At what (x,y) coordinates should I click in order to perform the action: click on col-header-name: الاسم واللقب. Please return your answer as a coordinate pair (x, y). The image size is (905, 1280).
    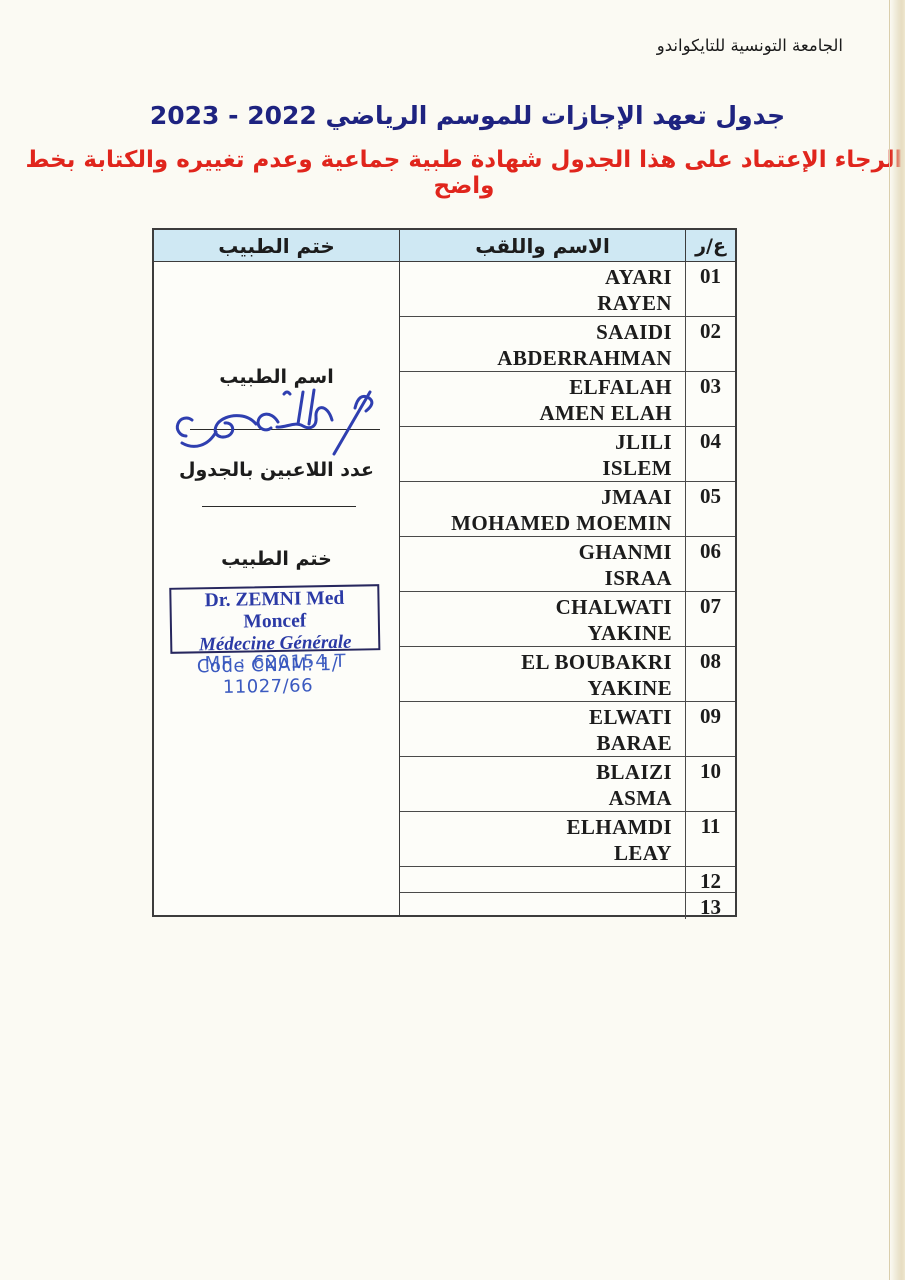
    Looking at the image, I should click on (542, 246).